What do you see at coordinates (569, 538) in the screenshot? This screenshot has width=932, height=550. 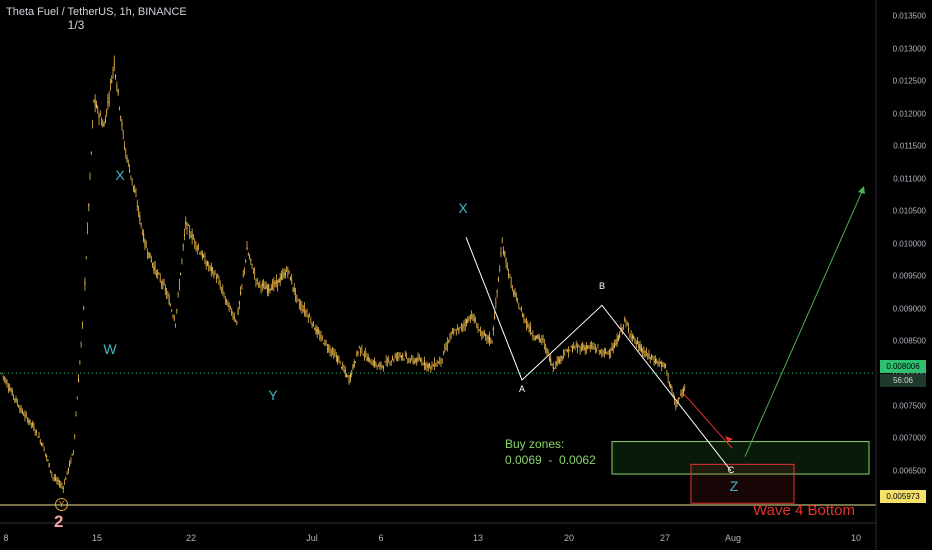 I see `x-tick-label: 20` at bounding box center [569, 538].